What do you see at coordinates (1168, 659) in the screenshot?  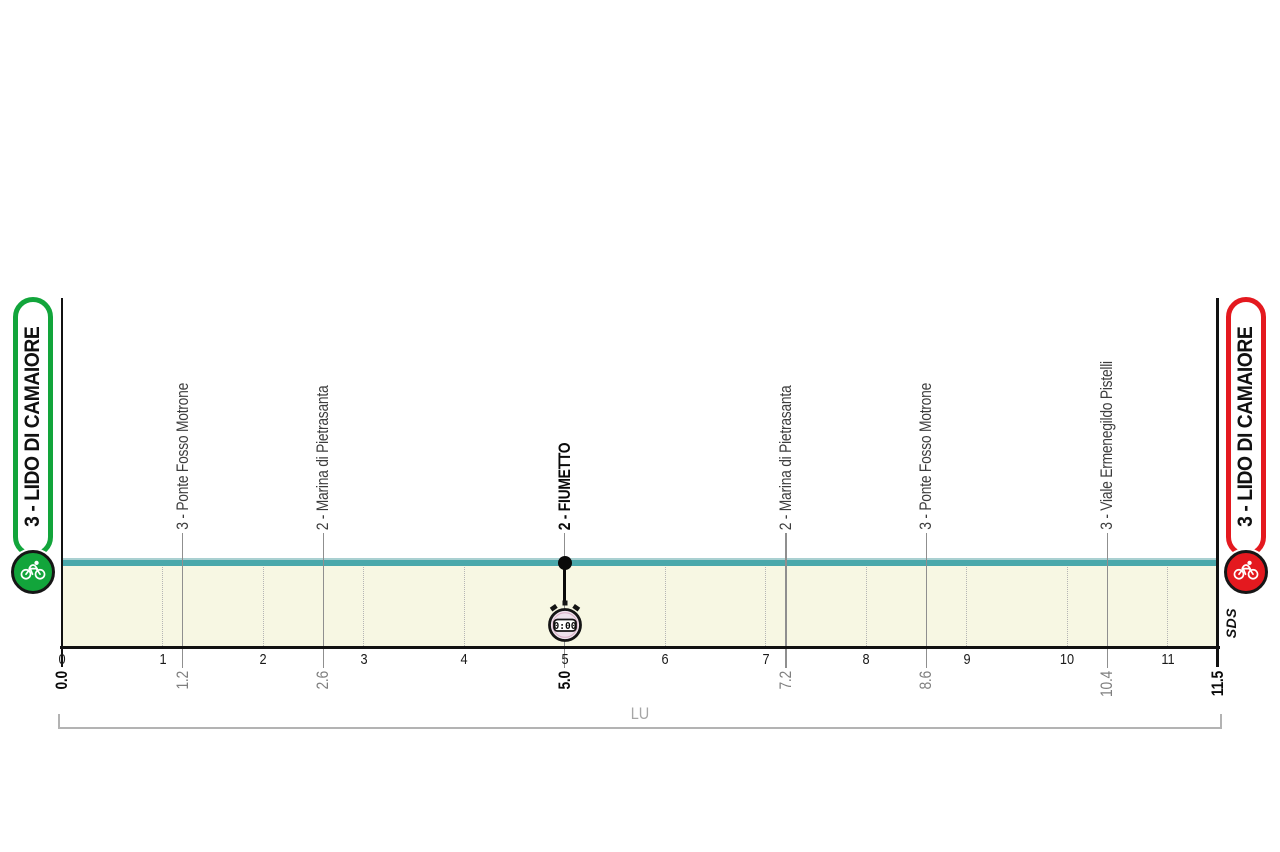 I see `km-axis-tick-label: 11` at bounding box center [1168, 659].